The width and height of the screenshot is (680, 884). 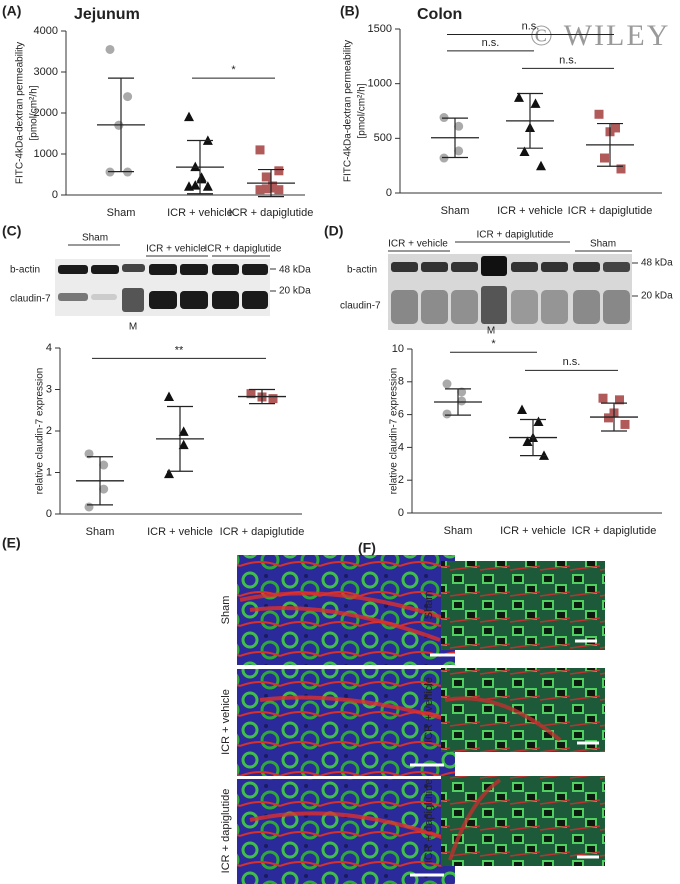 What do you see at coordinates (46, 31) in the screenshot?
I see `y-tick-label: 4000` at bounding box center [46, 31].